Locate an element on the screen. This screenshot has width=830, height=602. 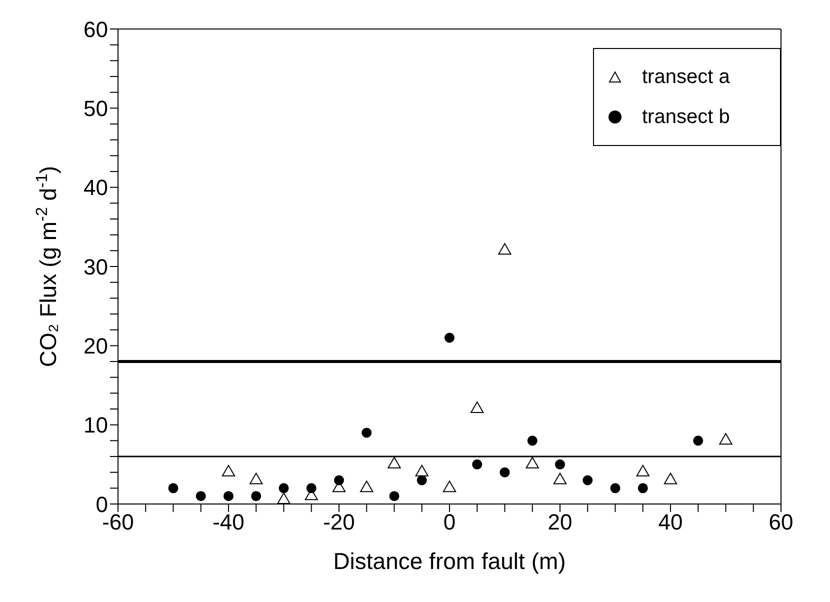
y-tick-label: 40 is located at coordinates (96, 187).